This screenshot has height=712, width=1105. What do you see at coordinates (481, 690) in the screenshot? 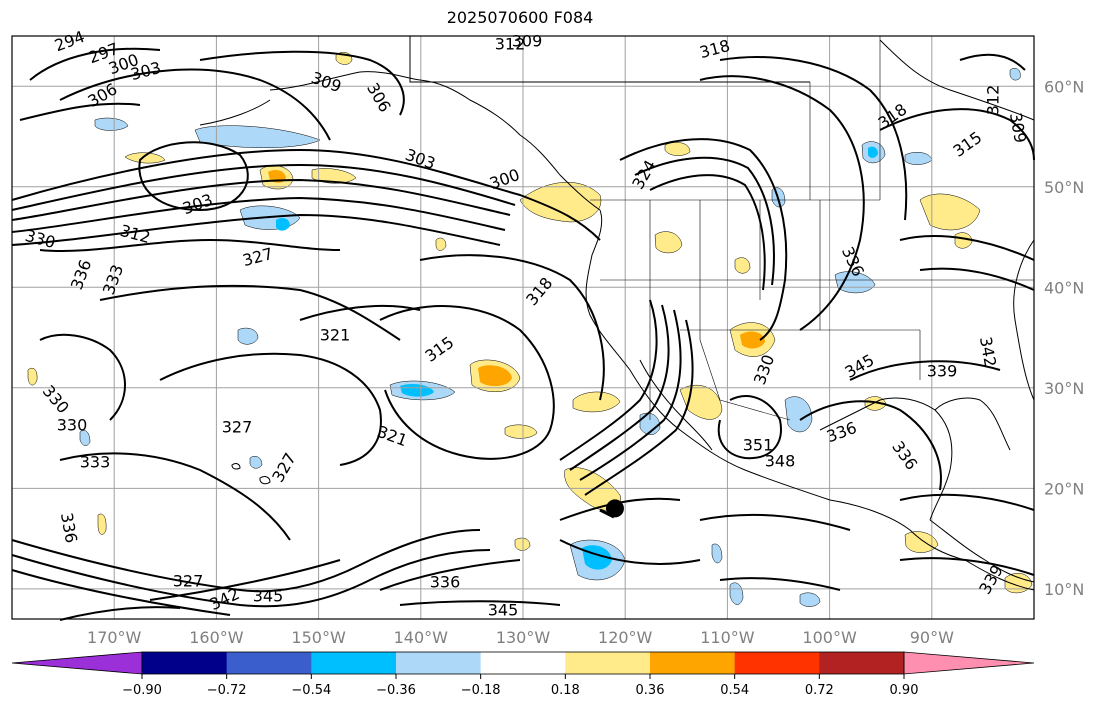
I see `colorbar-tick-label: −0.18` at bounding box center [481, 690].